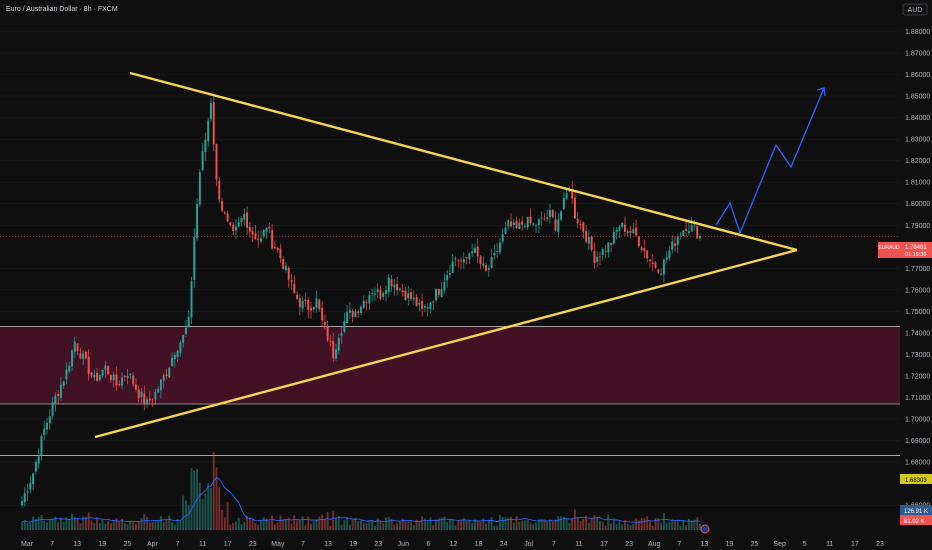 This screenshot has width=932, height=550. Describe the element at coordinates (454, 544) in the screenshot. I see `time-tick: 12` at that location.